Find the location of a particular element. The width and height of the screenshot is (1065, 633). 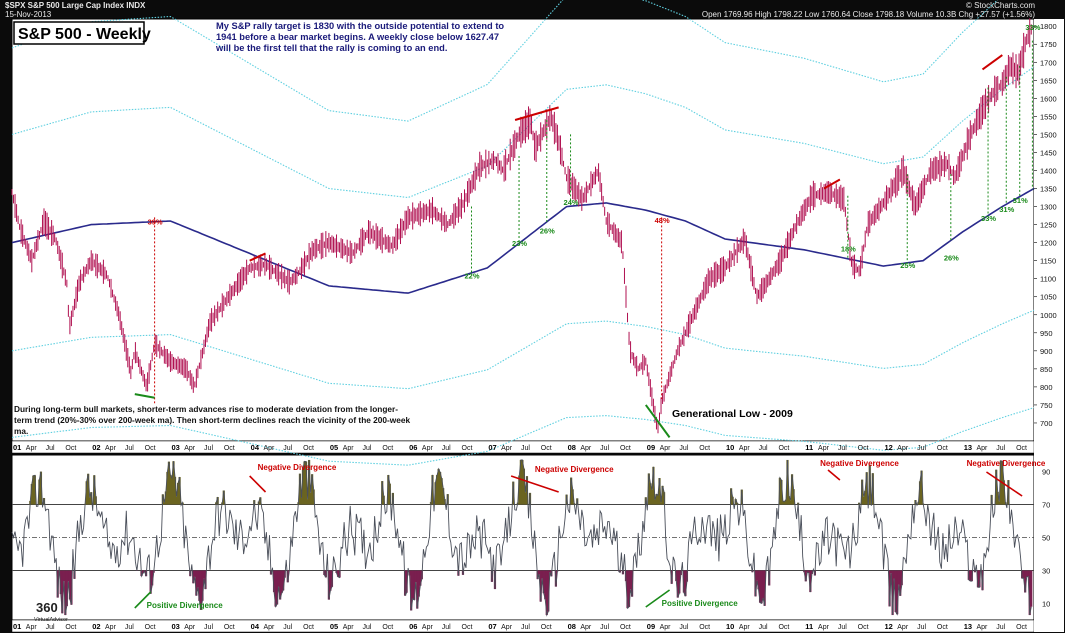

x-year-label: 05 is located at coordinates (334, 447).